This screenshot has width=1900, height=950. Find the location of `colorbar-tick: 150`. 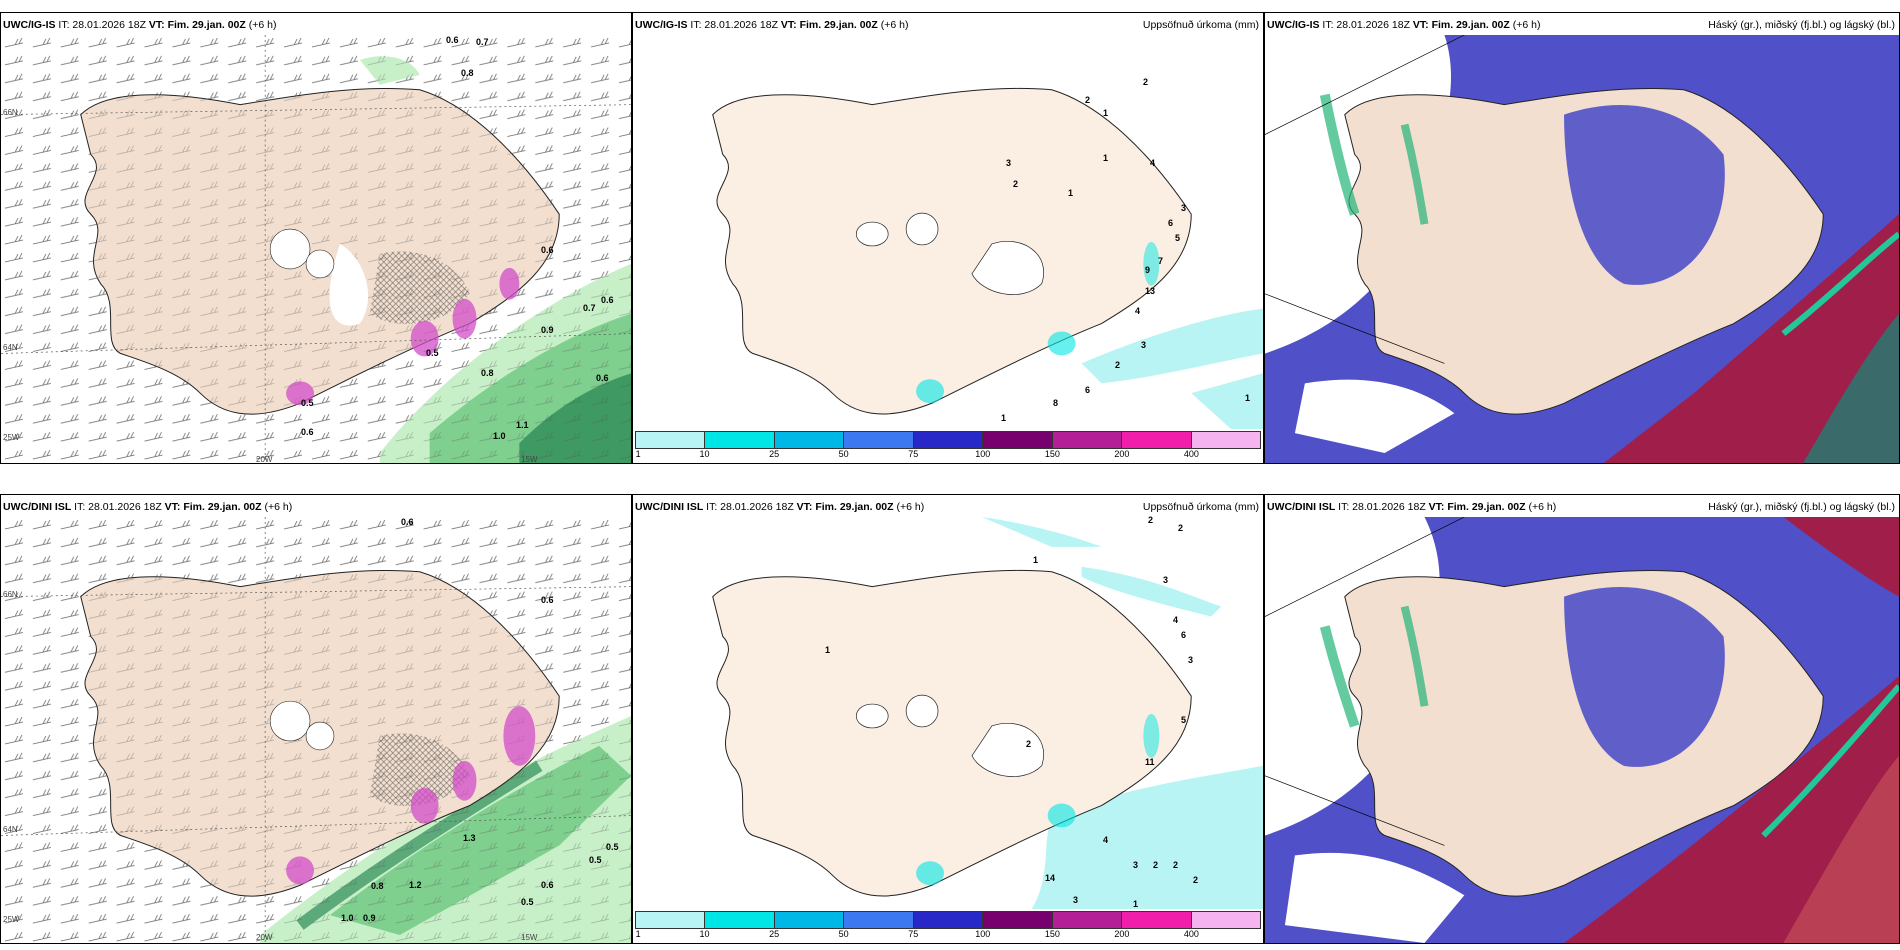

colorbar-tick: 150 is located at coordinates (1052, 454).